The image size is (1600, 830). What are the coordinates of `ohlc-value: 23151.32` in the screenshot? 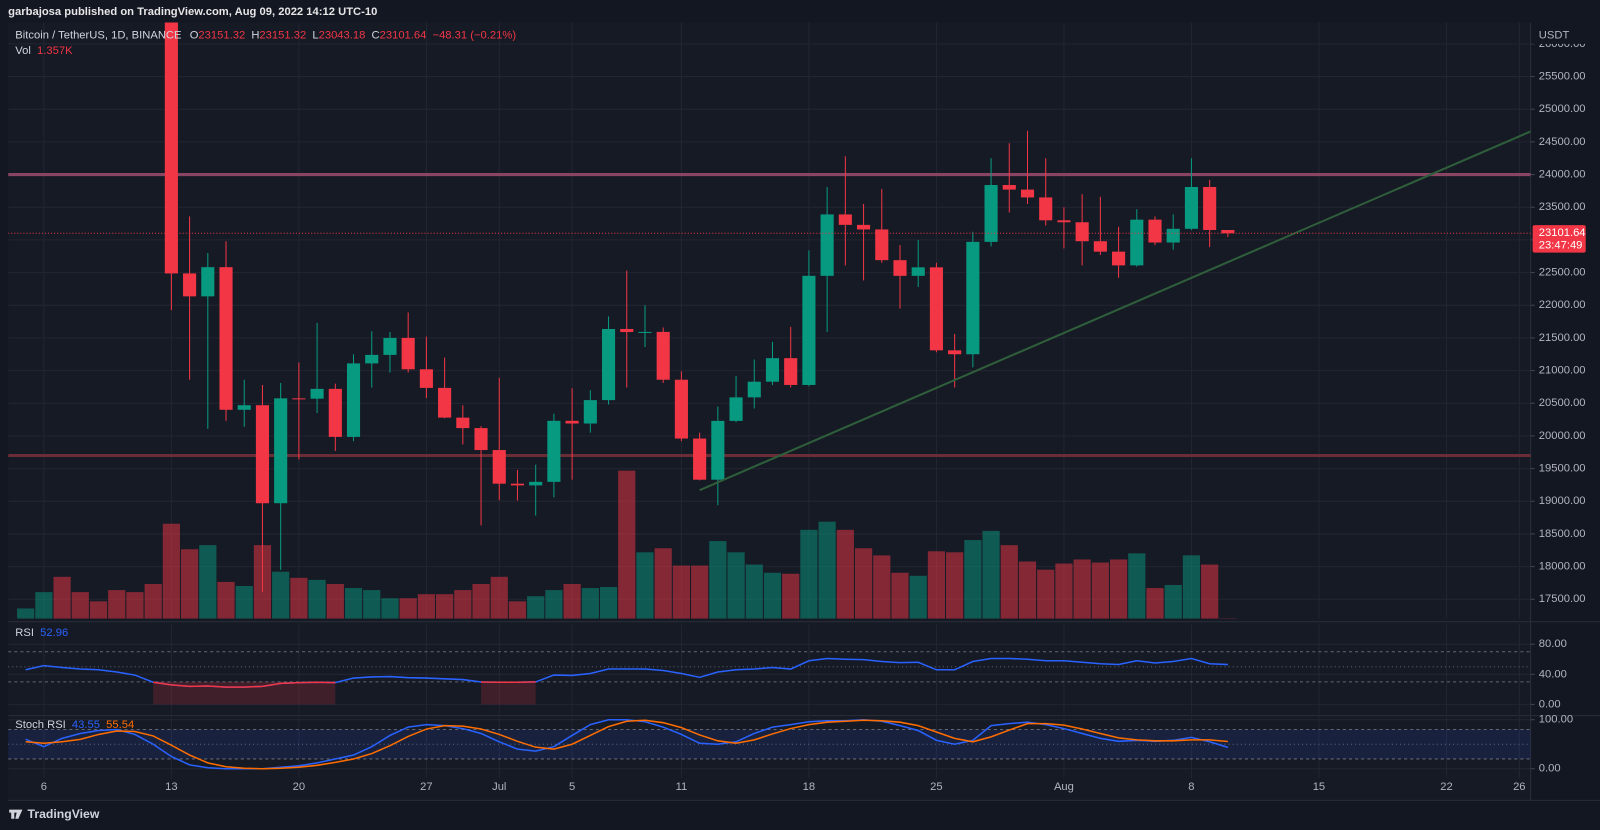 It's located at (221, 36).